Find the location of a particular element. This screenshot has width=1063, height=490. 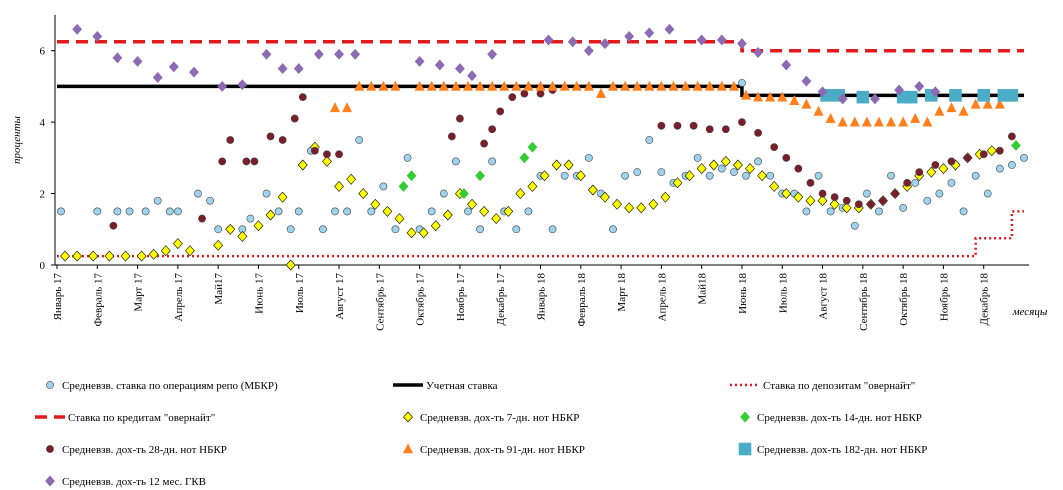

legend-label: Средневзв. дох-ть 182-дн. нот НБКР is located at coordinates (842, 450).